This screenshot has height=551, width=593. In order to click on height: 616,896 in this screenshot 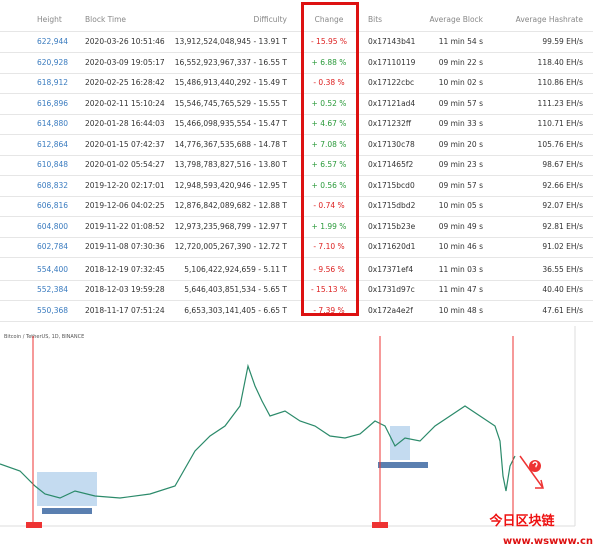, I will do `click(53, 103)`.